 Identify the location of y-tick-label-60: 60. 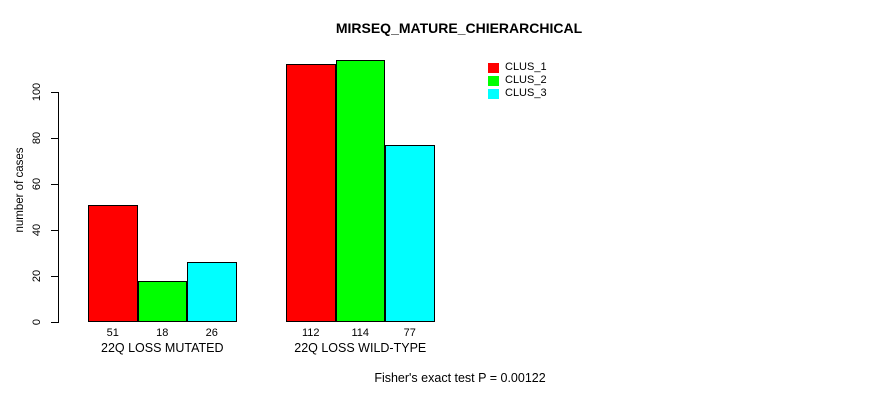
(37, 184).